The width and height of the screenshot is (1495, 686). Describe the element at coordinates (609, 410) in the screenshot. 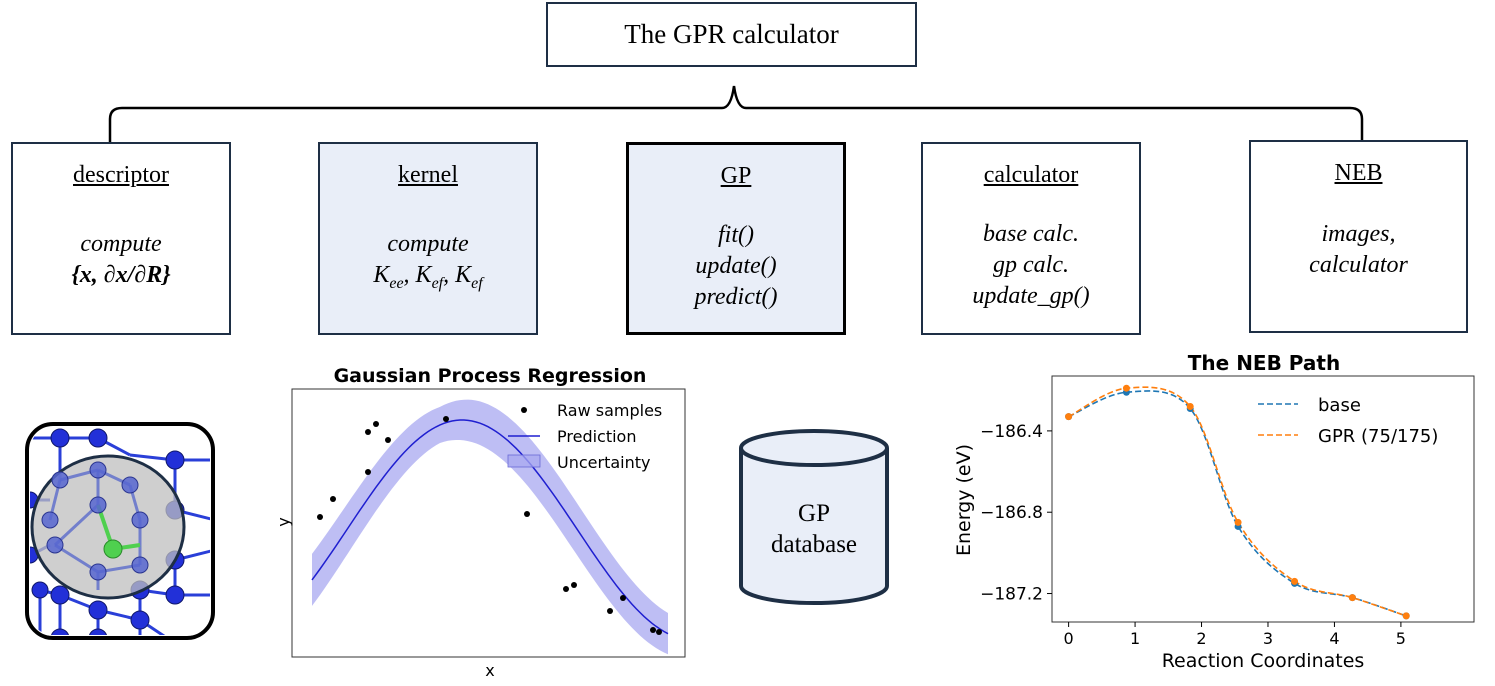

I see `legend-raw-samples-label: Raw samples` at that location.